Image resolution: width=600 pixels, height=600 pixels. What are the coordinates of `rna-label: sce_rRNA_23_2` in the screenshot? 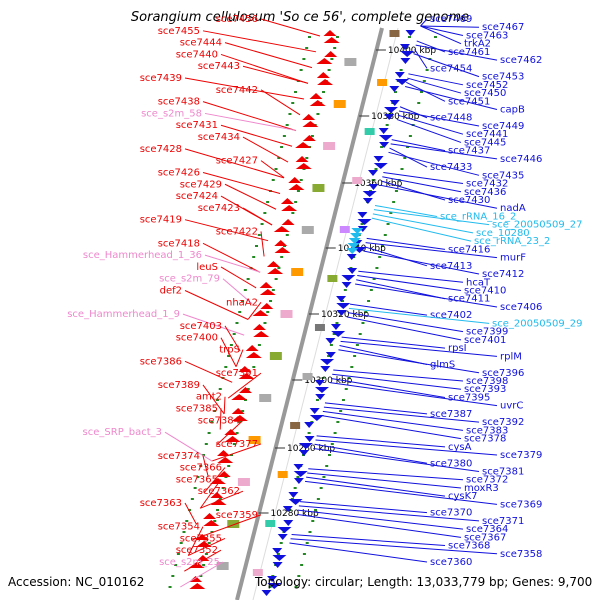 It's located at (512, 241).